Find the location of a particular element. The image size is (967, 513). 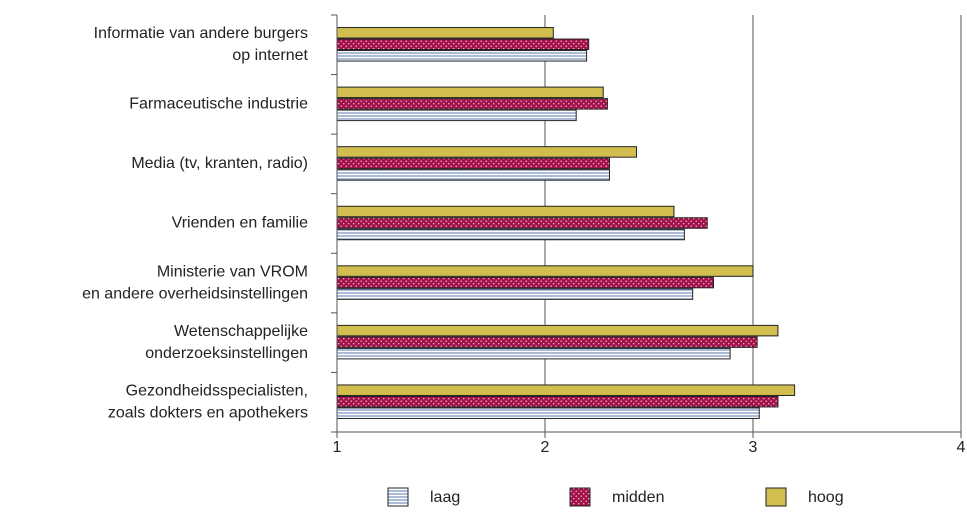

category-label: zoals dokters en apothekers is located at coordinates (208, 412).